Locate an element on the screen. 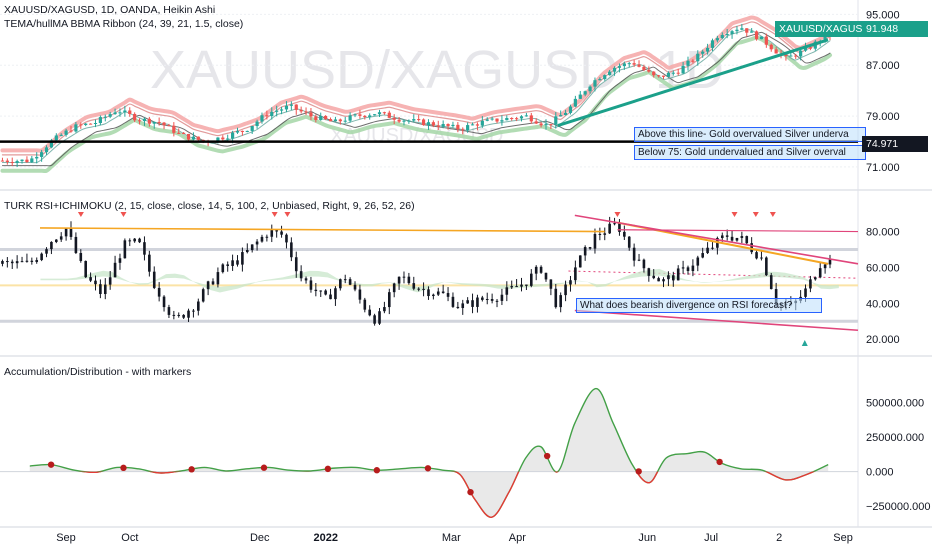  ad-tick-label: 0.000 is located at coordinates (880, 473).